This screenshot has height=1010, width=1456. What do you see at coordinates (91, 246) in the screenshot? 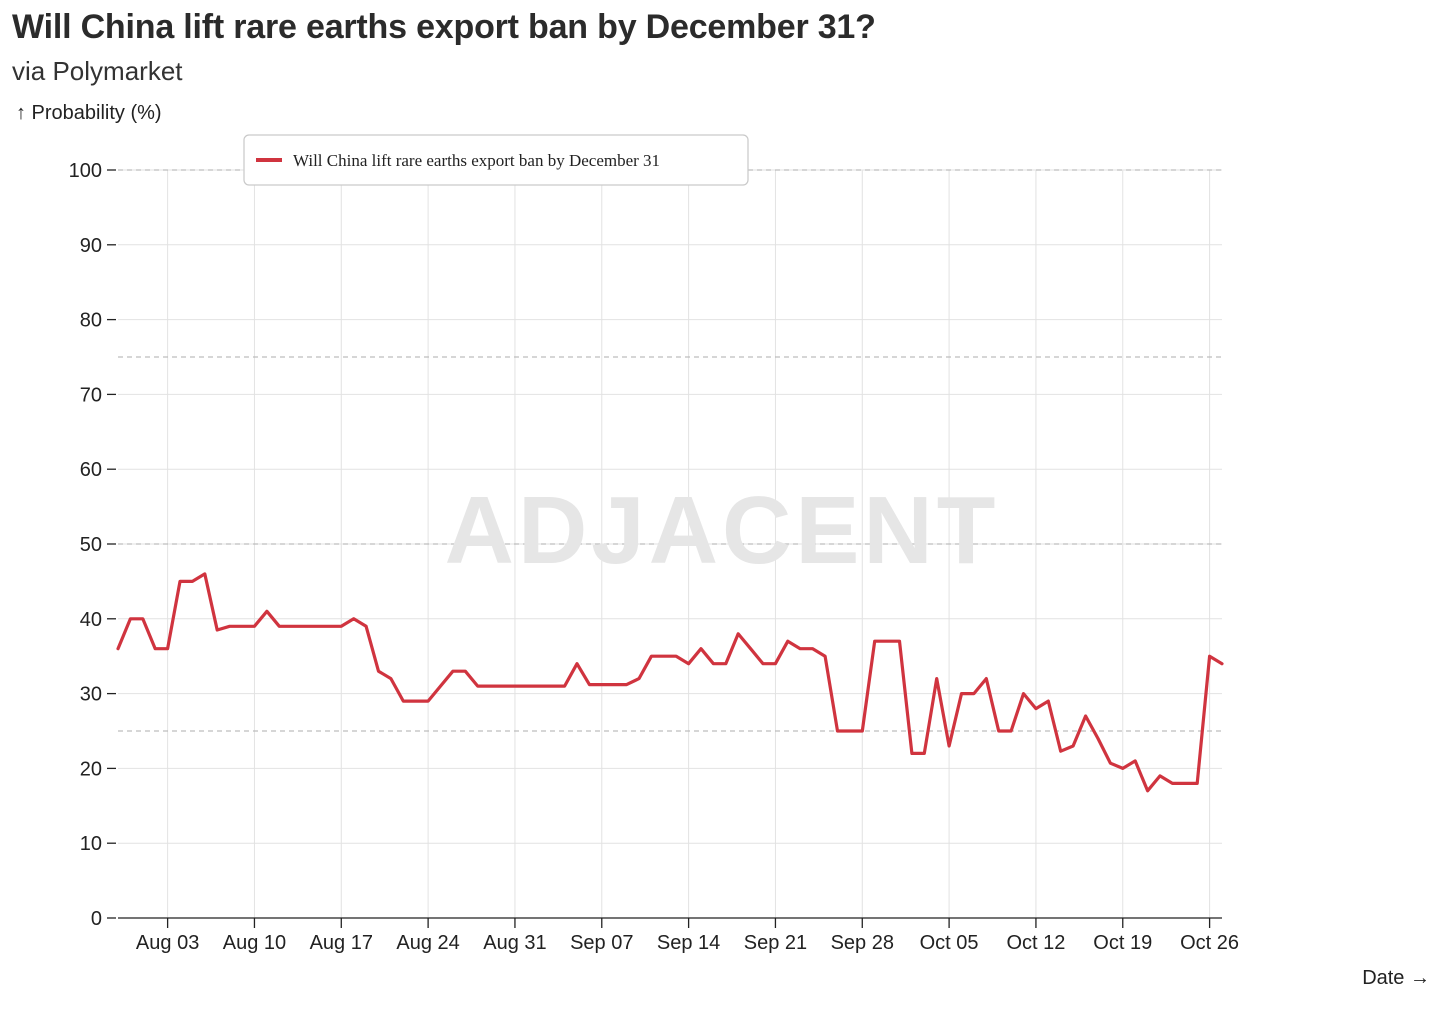
I see `y-tick-label: 90` at bounding box center [91, 246].